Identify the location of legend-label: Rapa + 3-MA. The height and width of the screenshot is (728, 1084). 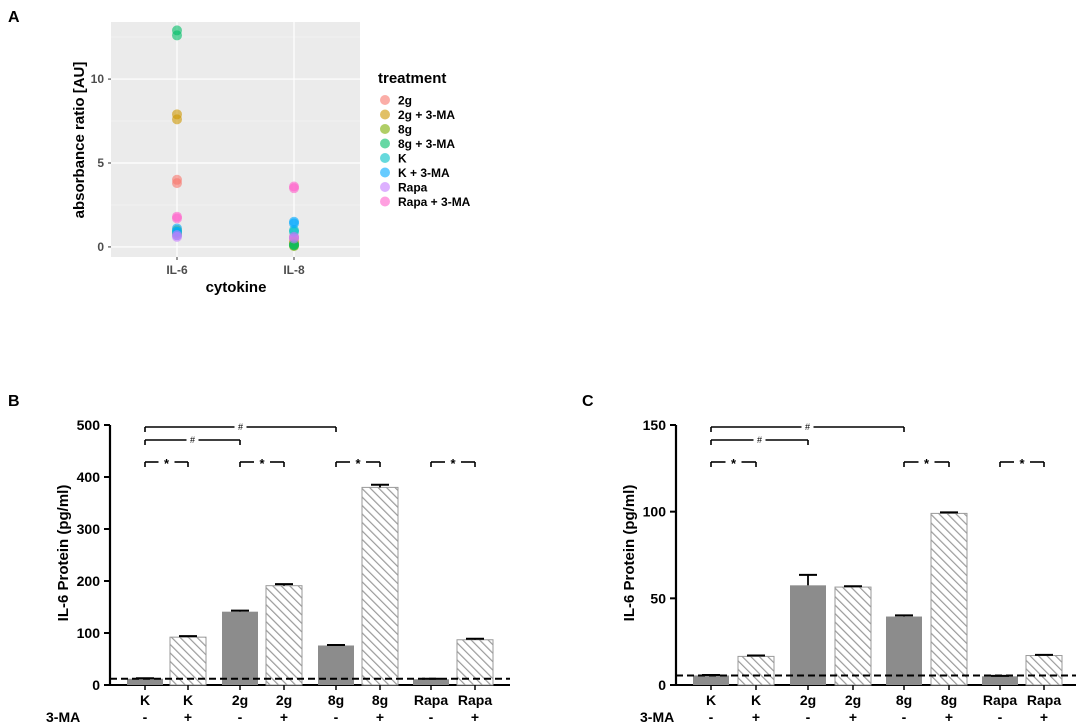
(434, 202).